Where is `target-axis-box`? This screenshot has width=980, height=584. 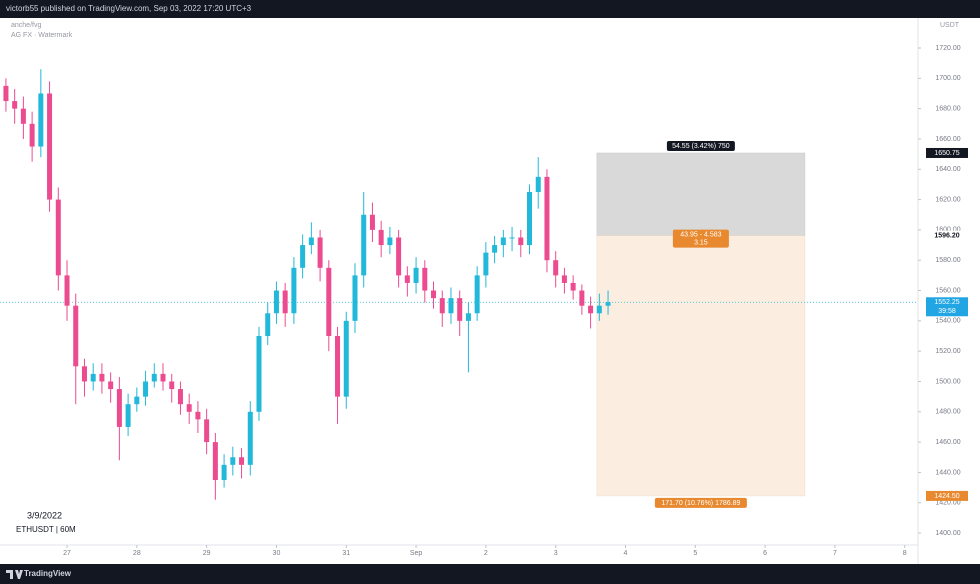 target-axis-box is located at coordinates (947, 152).